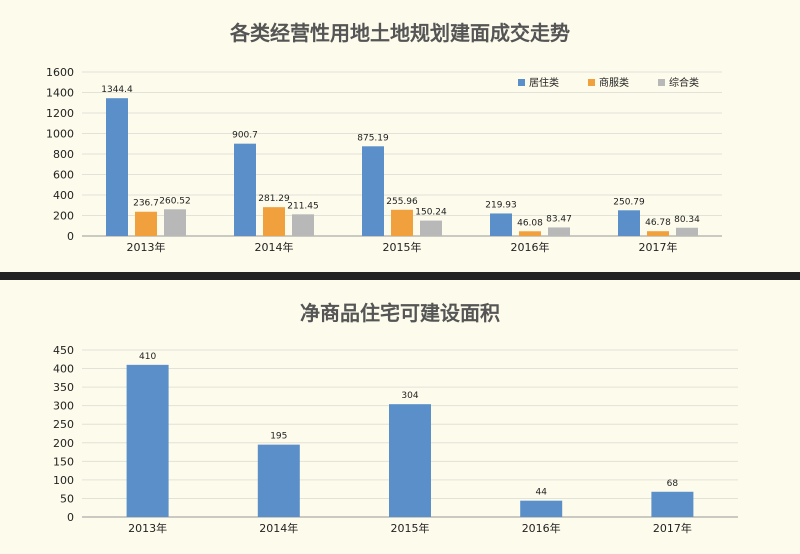 The width and height of the screenshot is (800, 554). I want to click on data-label: 250.79, so click(629, 202).